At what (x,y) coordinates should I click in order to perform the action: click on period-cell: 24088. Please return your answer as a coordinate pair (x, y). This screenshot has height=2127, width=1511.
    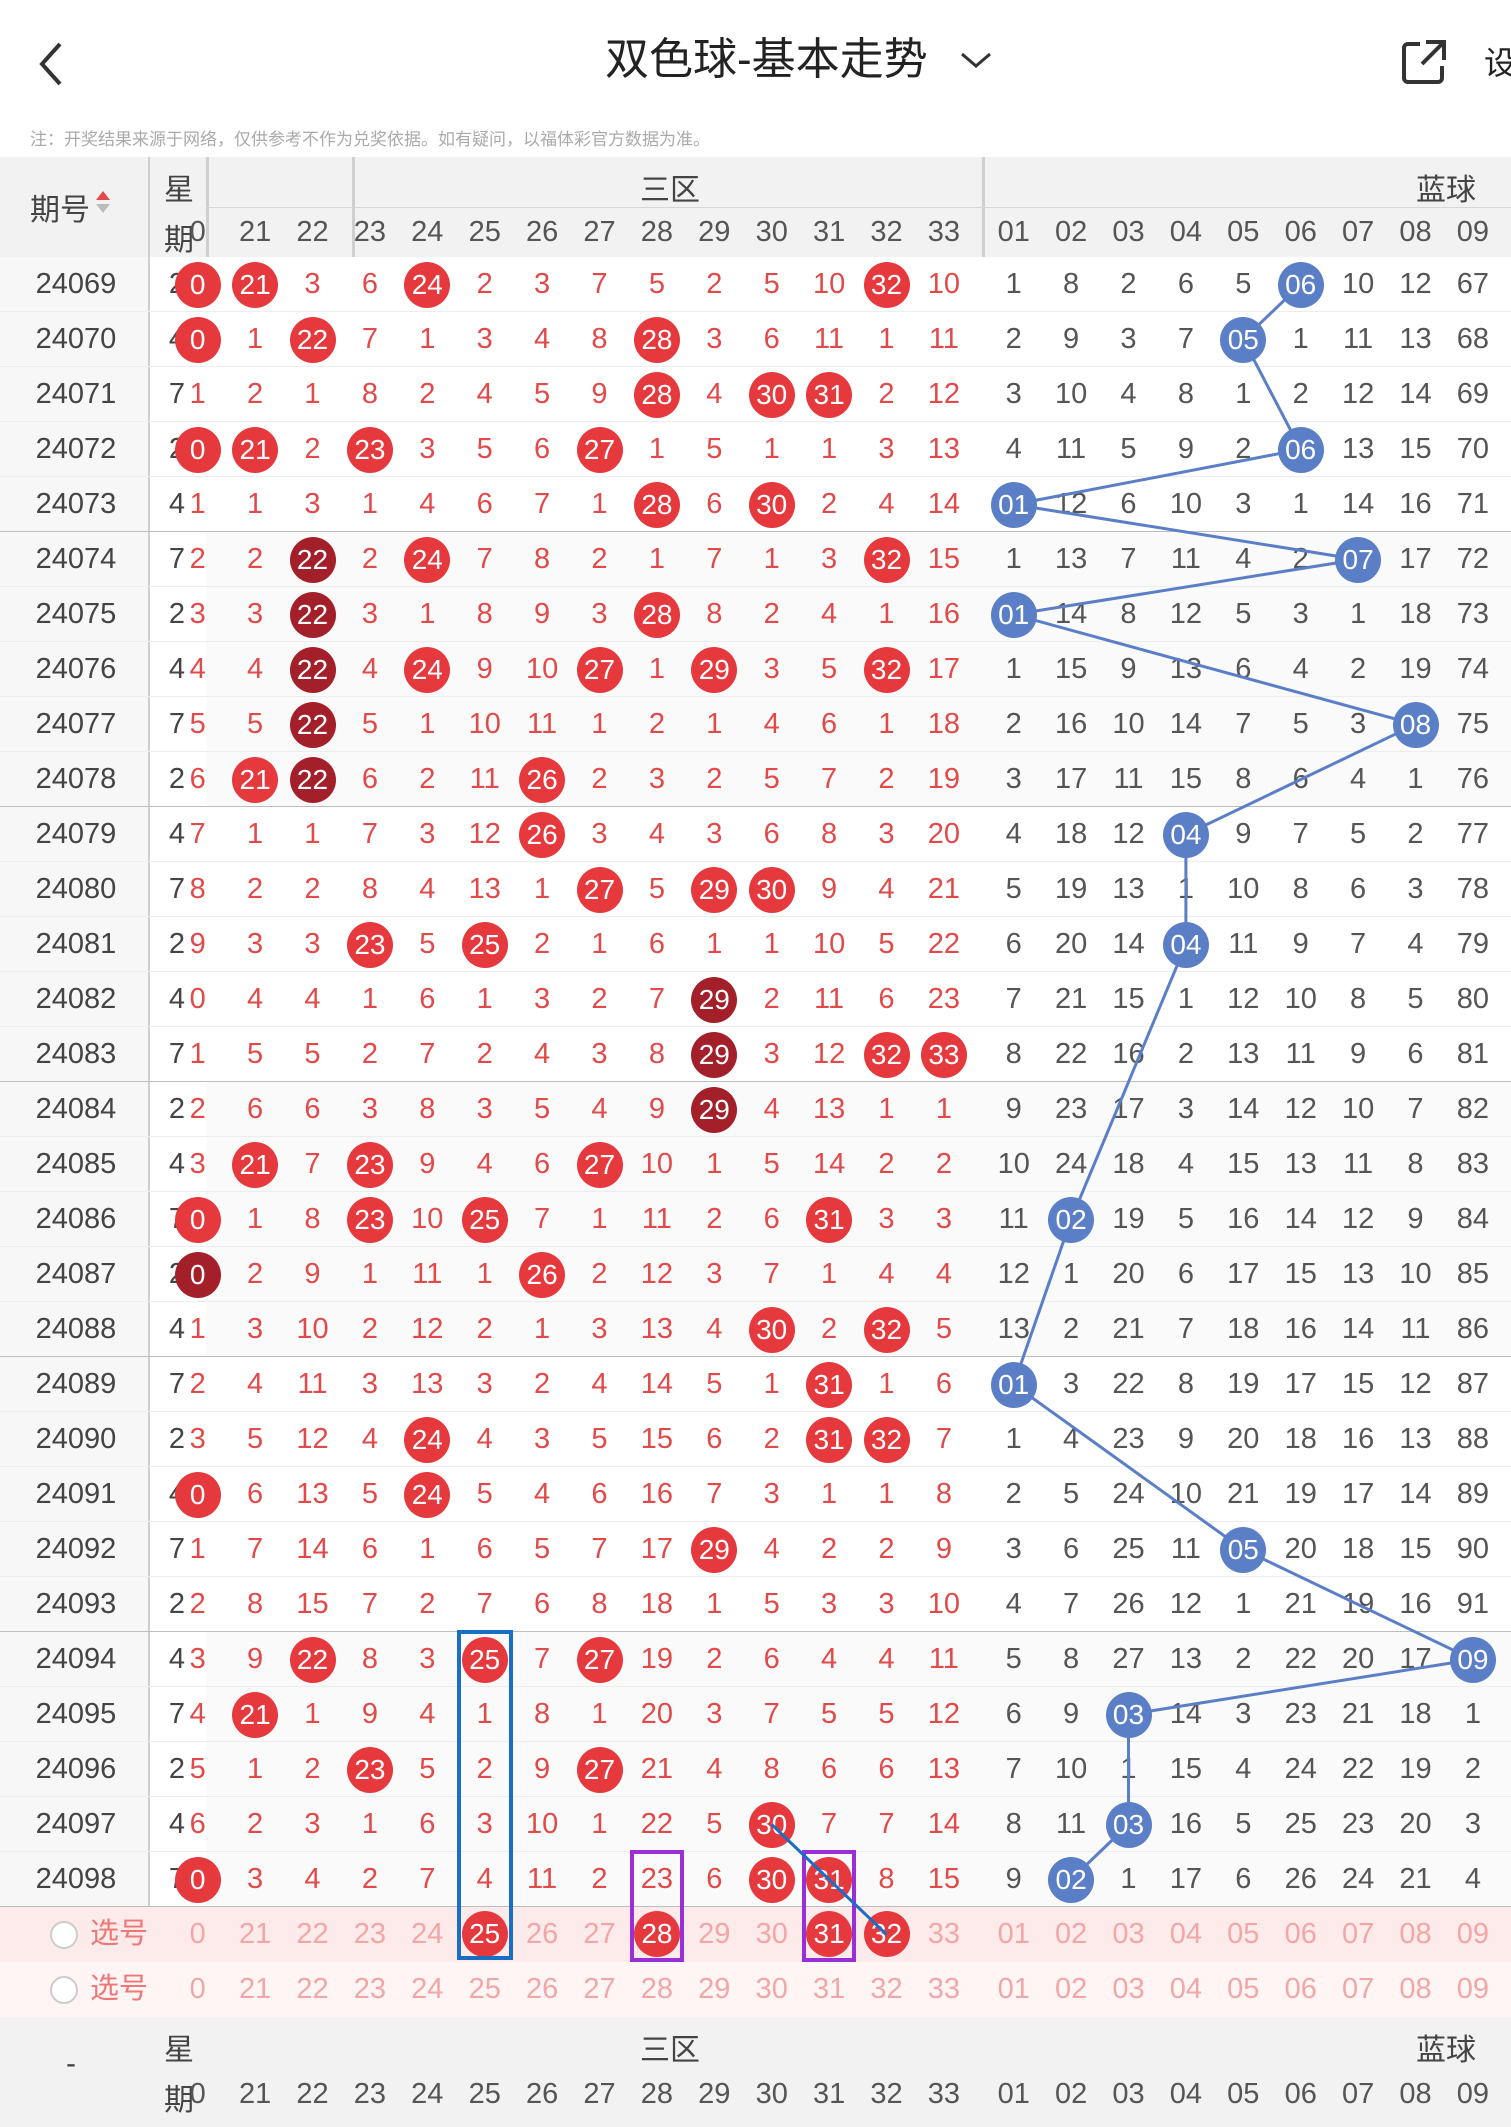
    Looking at the image, I should click on (76, 1329).